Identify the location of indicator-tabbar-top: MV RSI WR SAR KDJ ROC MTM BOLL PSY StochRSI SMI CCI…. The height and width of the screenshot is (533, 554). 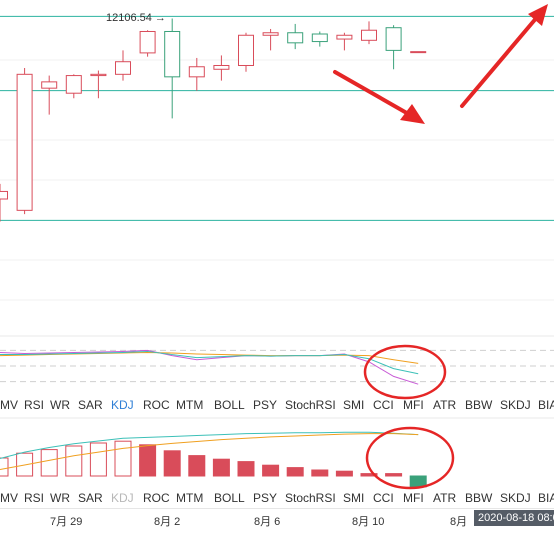
(277, 406).